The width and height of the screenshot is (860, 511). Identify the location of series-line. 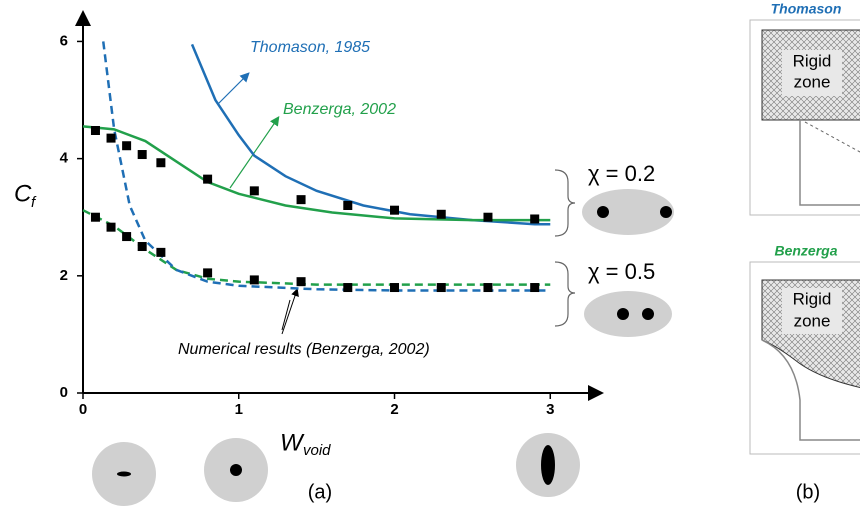
(316, 173).